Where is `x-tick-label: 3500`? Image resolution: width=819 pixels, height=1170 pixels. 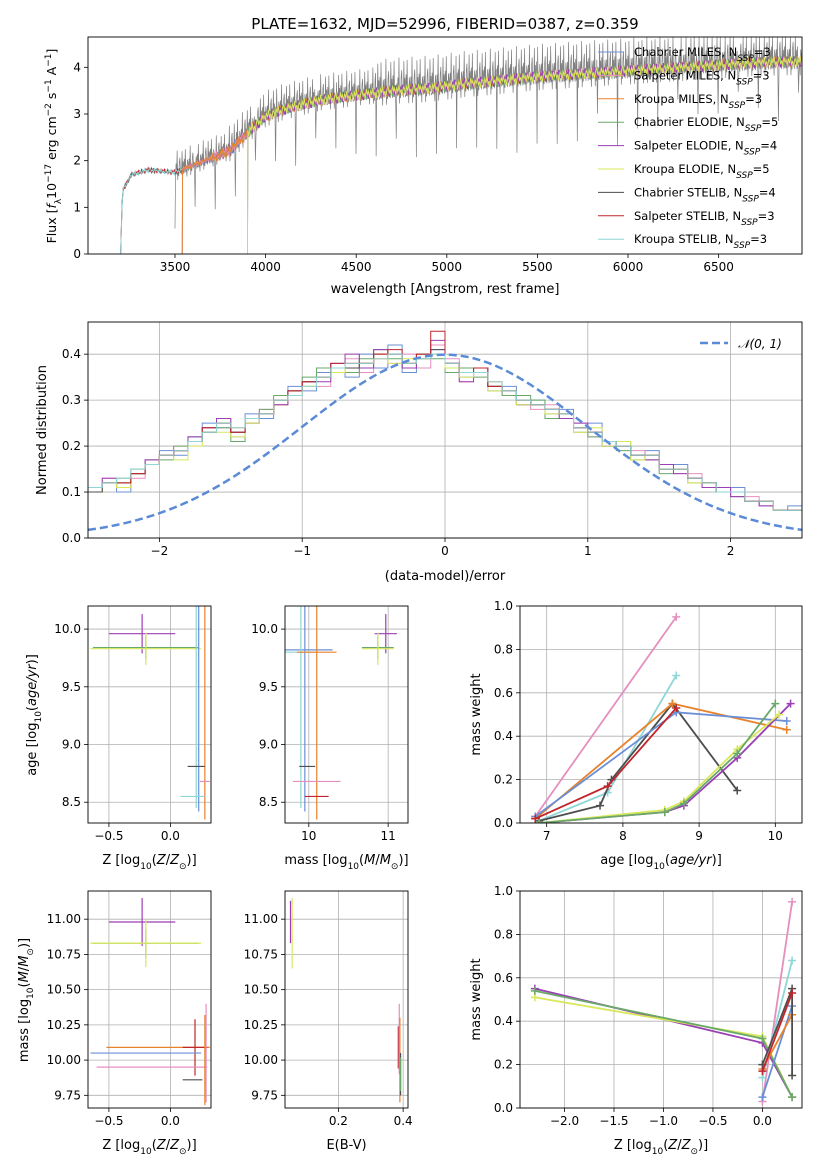 x-tick-label: 3500 is located at coordinates (175, 267).